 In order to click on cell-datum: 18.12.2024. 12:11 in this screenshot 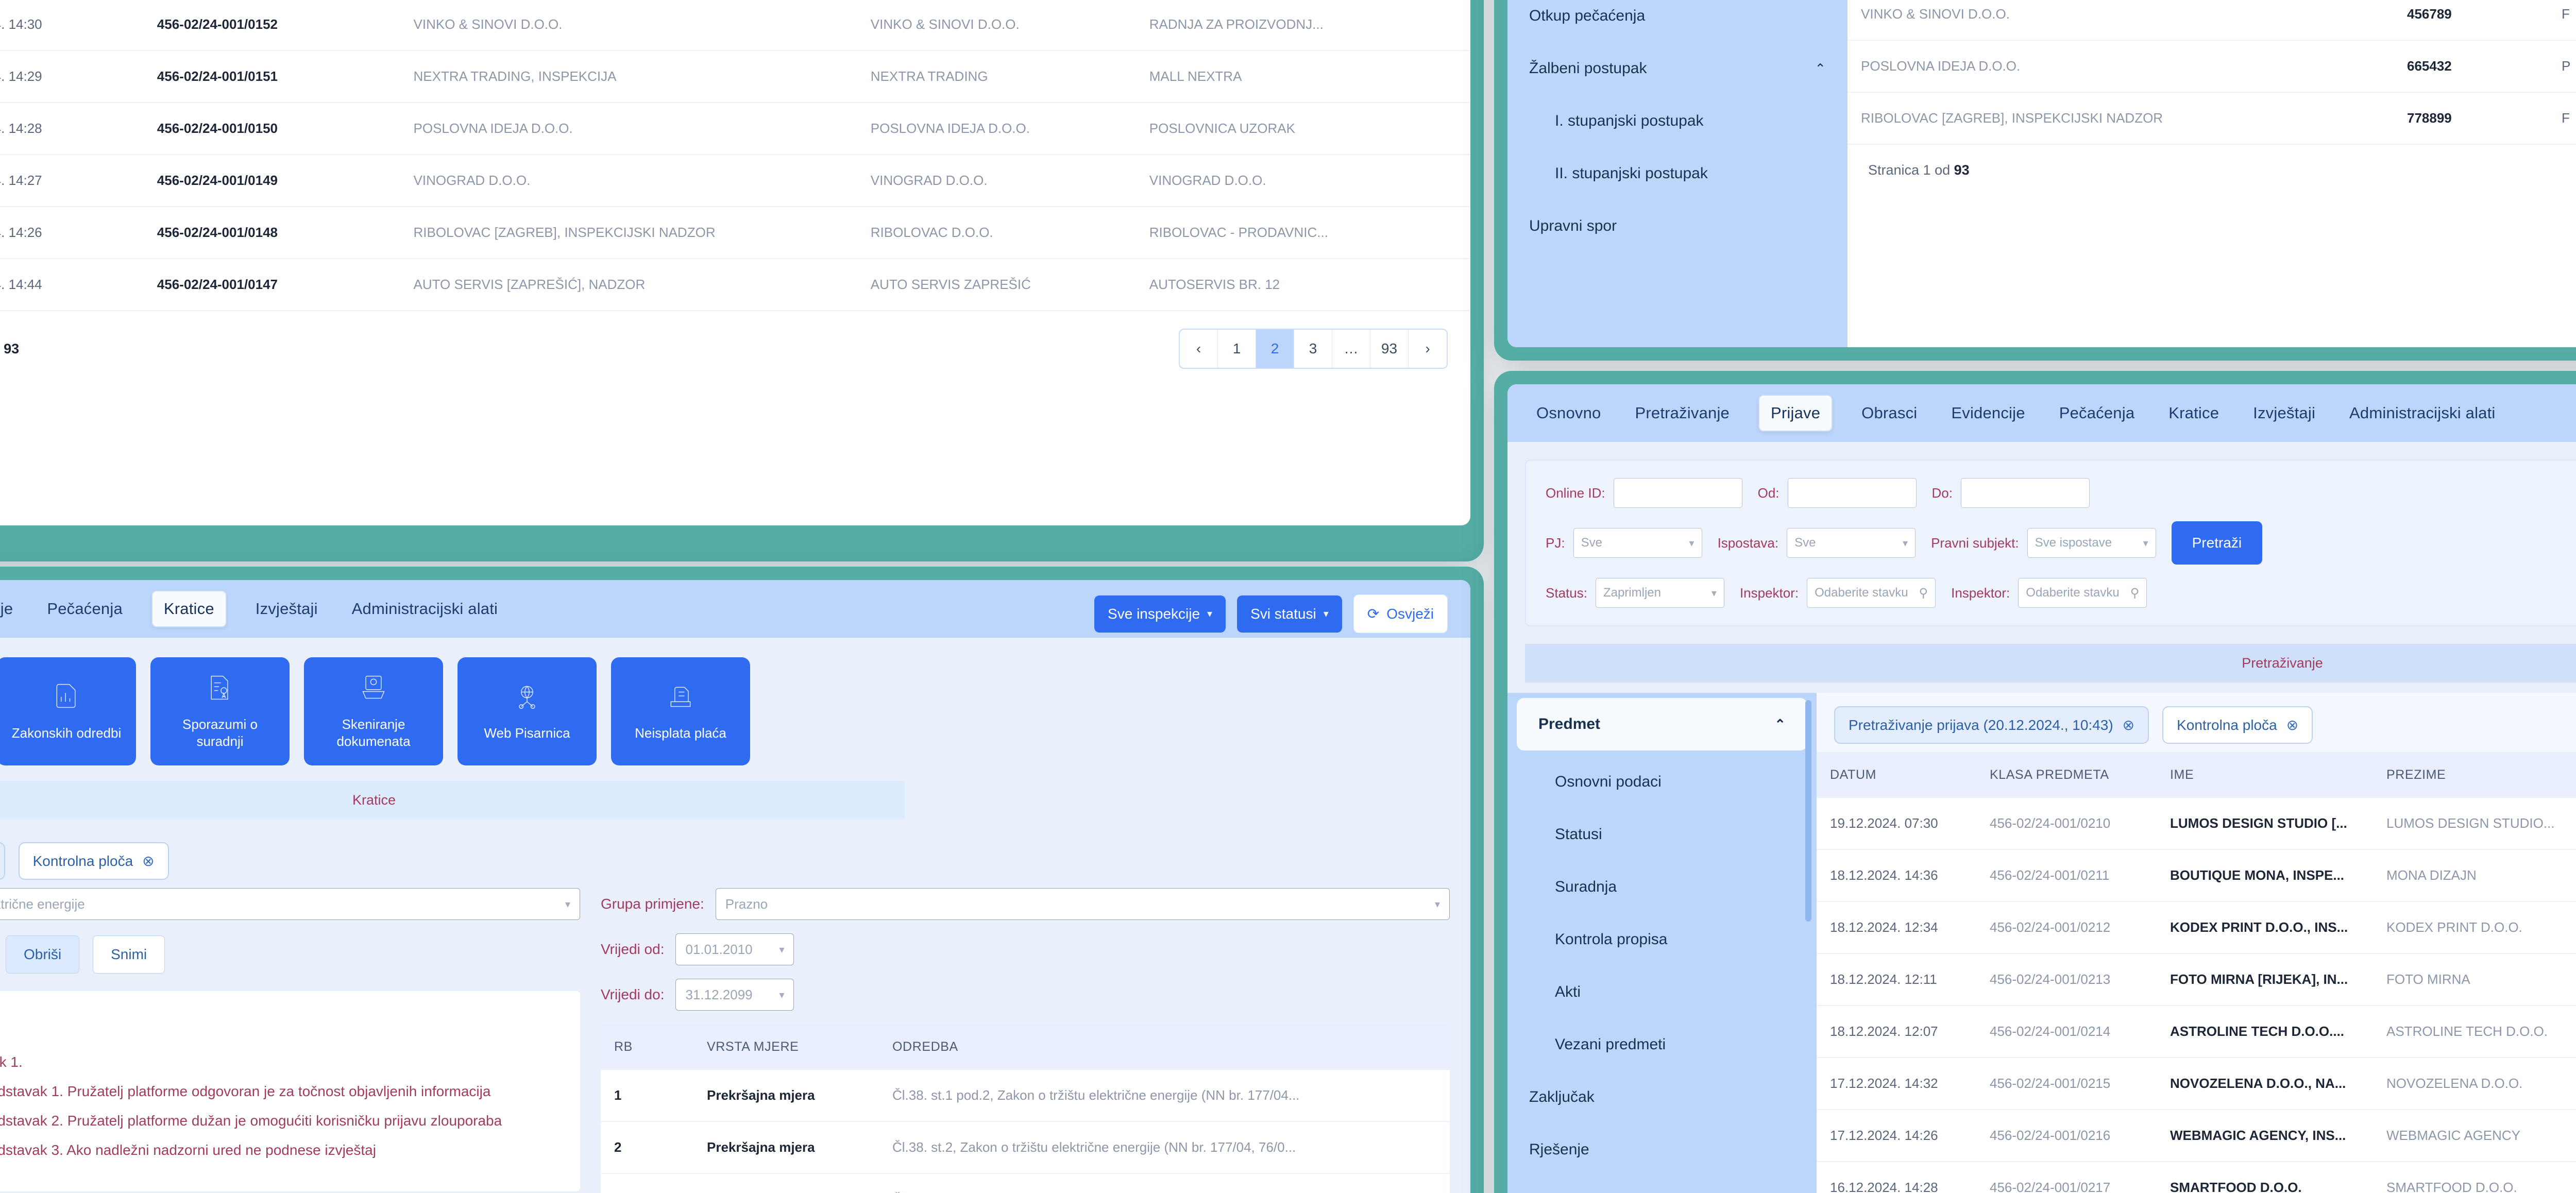, I will do `click(1896, 979)`.